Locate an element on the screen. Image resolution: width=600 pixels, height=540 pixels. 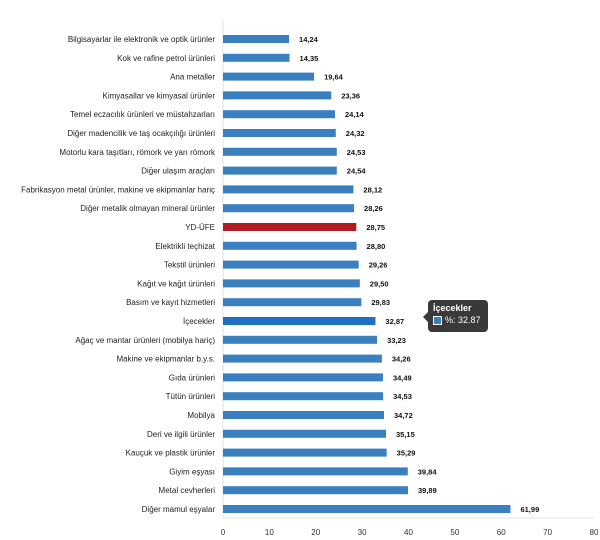
category-label: Diğer ulaşım araçları is located at coordinates (178, 171).